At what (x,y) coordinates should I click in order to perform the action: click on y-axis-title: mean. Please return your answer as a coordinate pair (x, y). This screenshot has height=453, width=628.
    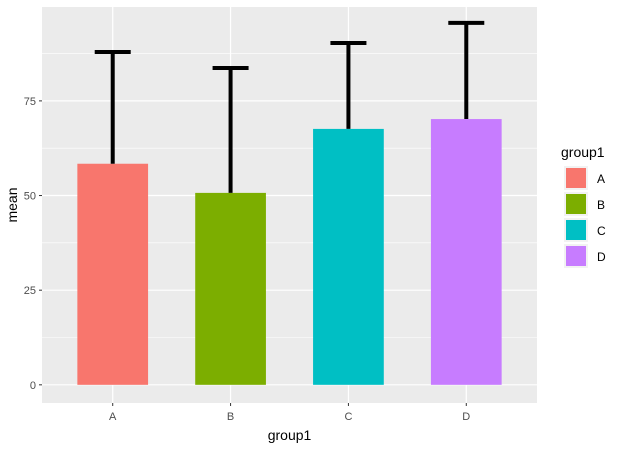
    Looking at the image, I should click on (12, 204).